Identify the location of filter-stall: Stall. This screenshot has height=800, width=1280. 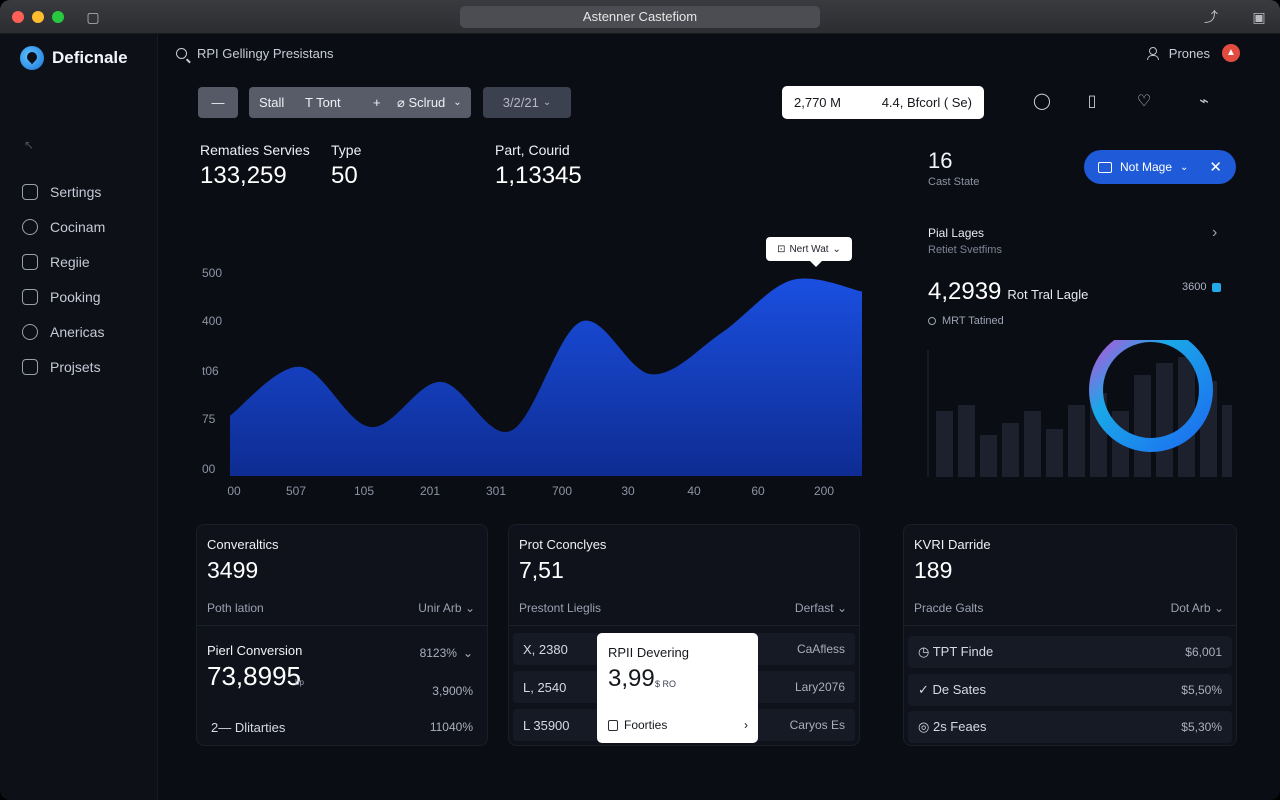
(272, 102).